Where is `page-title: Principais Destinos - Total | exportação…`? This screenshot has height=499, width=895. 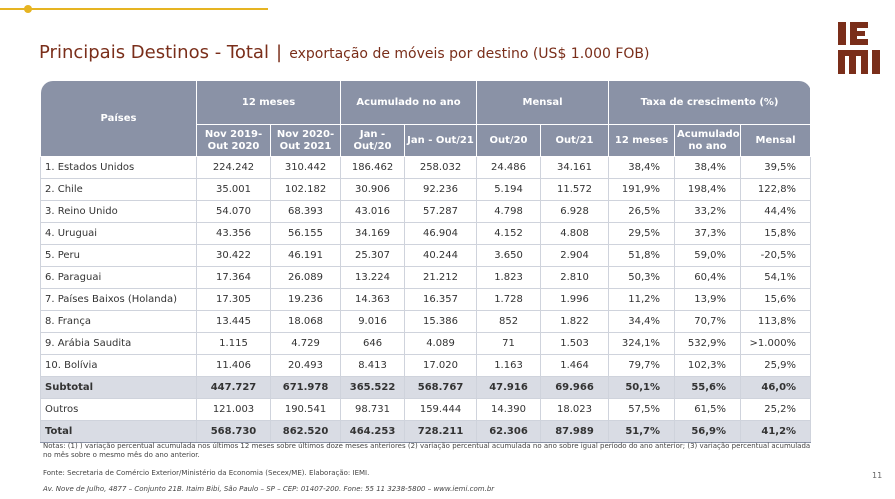
page-title: Principais Destinos - Total | exportação… is located at coordinates (344, 52).